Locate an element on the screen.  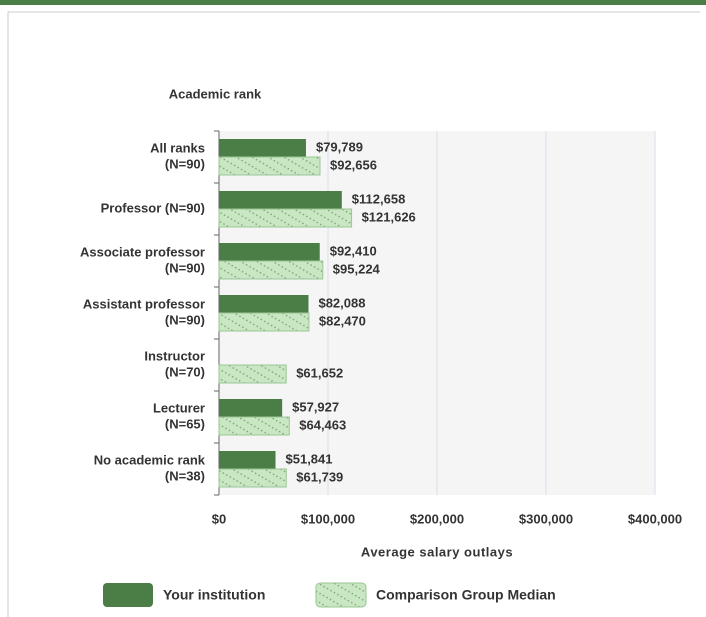
legend-label: Comparison Group Median is located at coordinates (466, 595).